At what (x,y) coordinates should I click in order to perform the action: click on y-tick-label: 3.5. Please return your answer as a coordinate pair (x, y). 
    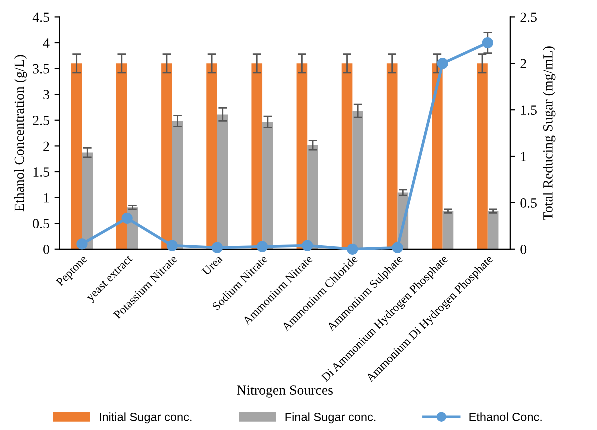
    Looking at the image, I should click on (41, 69).